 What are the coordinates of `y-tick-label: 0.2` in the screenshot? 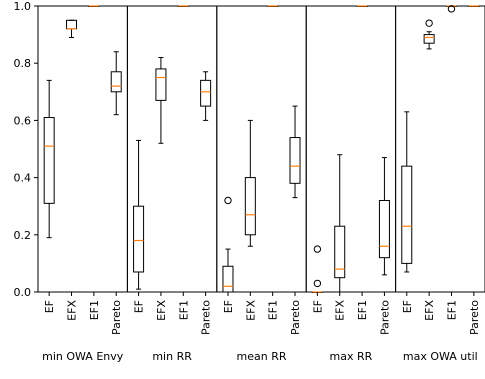 It's located at (23, 235).